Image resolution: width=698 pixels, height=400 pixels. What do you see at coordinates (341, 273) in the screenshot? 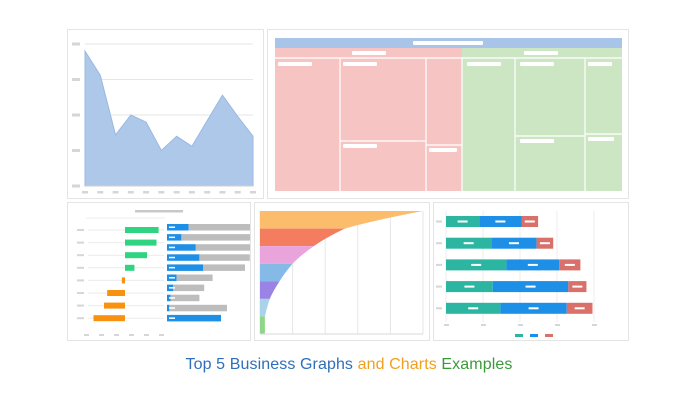
I see `funnel-chart` at bounding box center [341, 273].